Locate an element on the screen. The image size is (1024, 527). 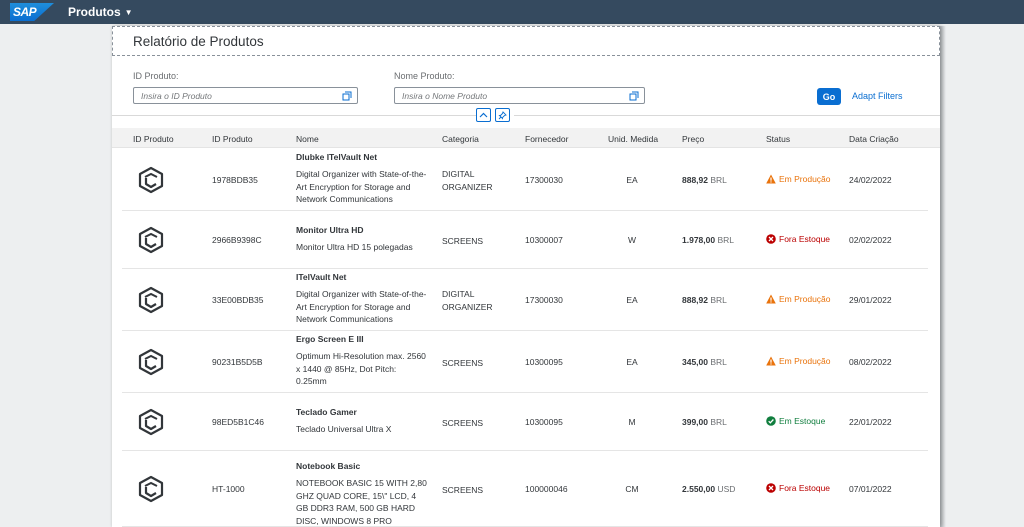
header-toggle-bar is located at coordinates (493, 115).